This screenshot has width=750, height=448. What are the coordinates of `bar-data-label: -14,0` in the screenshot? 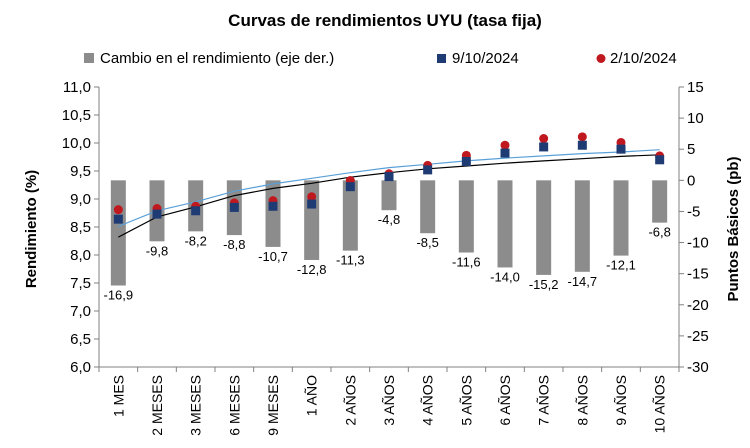 It's located at (505, 276).